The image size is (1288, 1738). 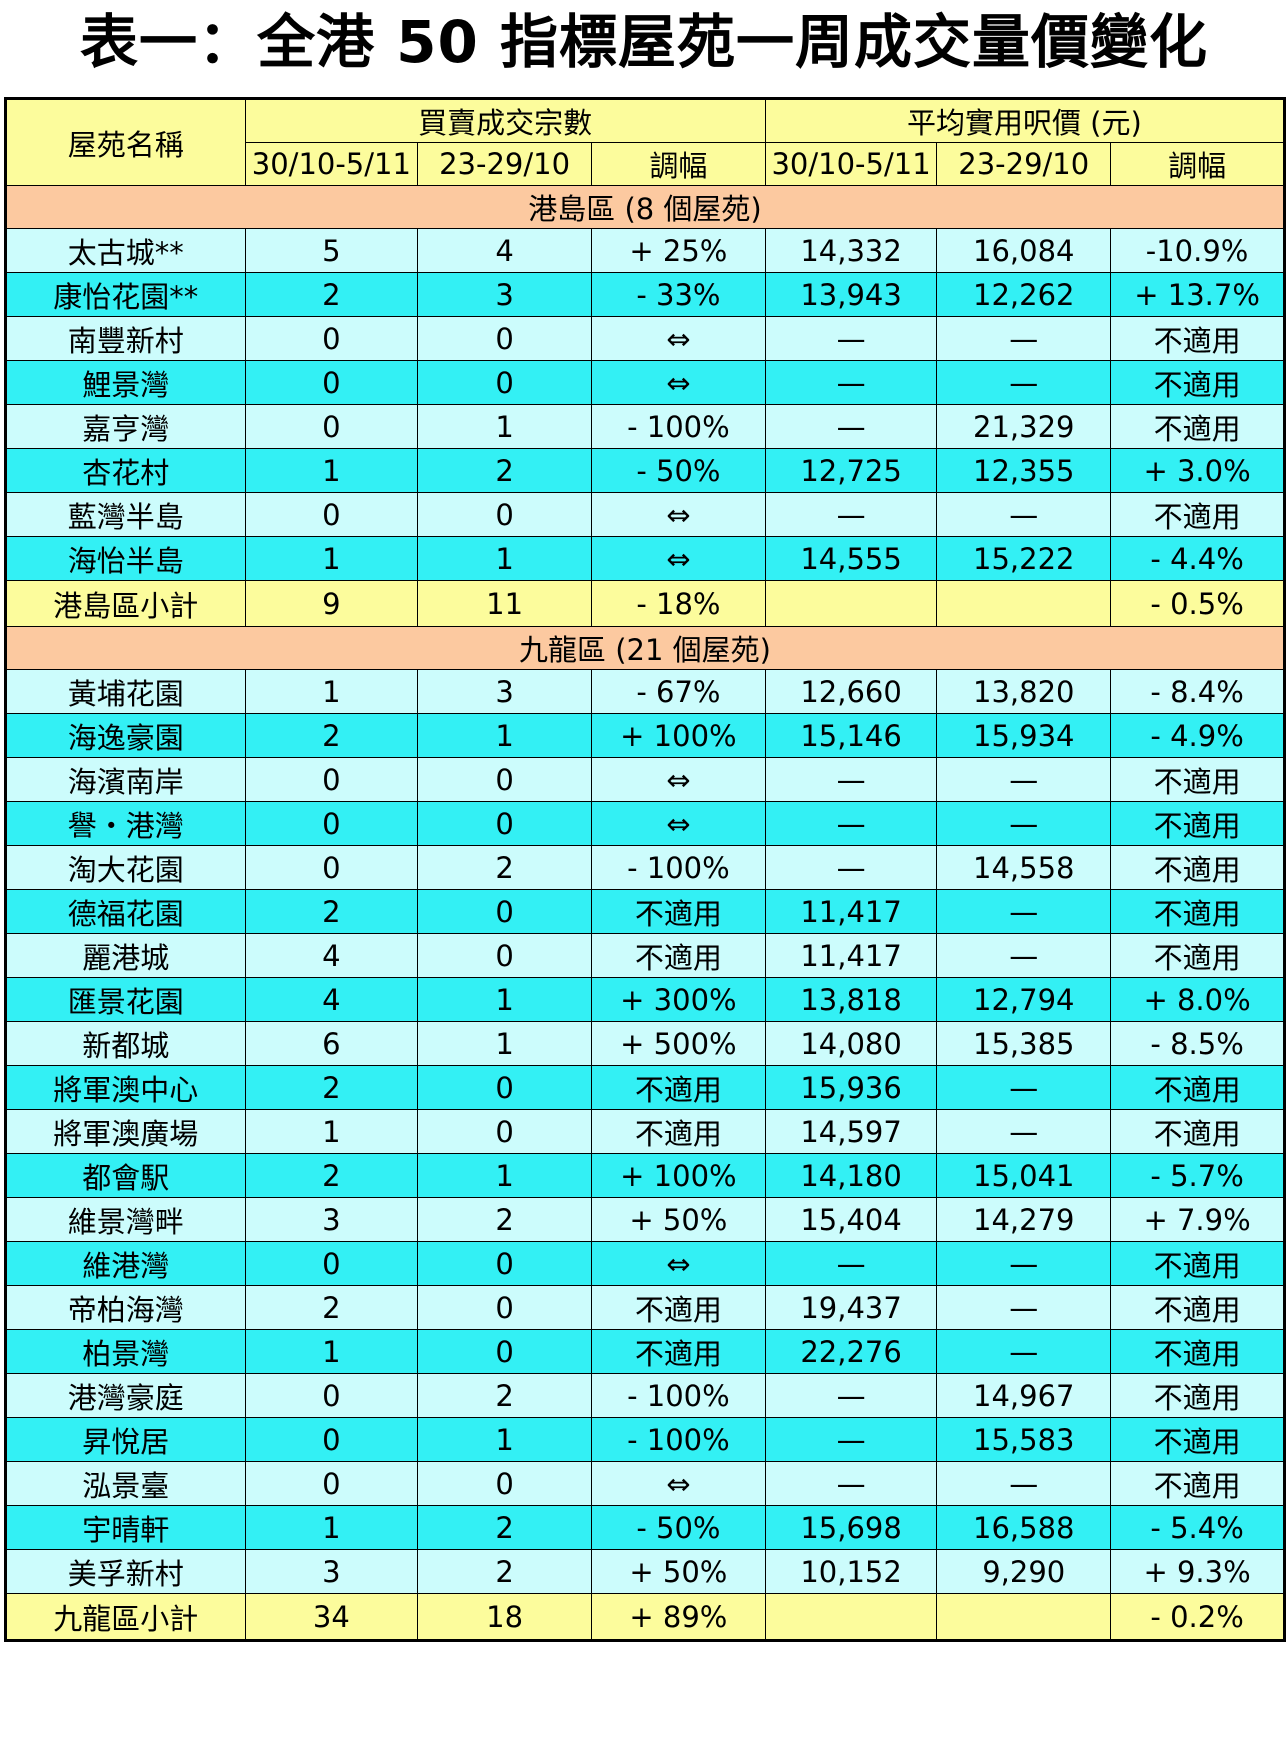 I want to click on price-change: -10.9%, so click(x=1197, y=250).